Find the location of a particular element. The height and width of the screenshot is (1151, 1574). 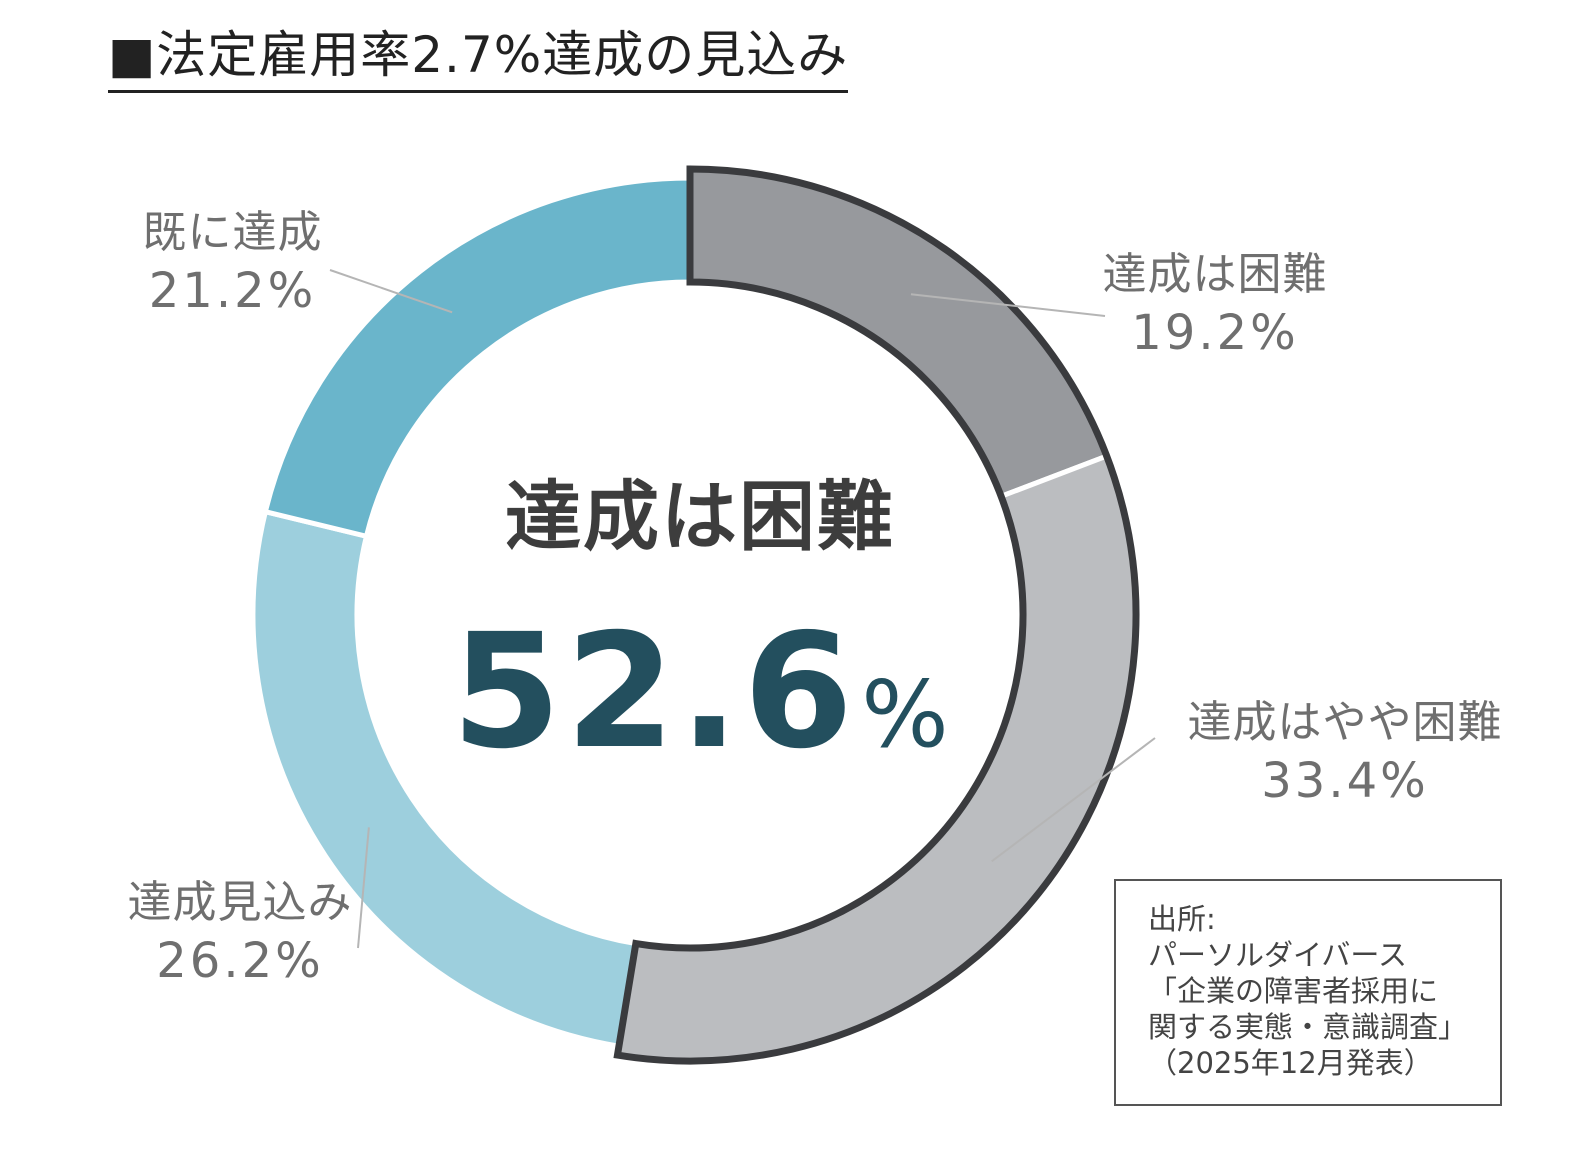

center-value-number: 52.6 is located at coordinates (654, 692).